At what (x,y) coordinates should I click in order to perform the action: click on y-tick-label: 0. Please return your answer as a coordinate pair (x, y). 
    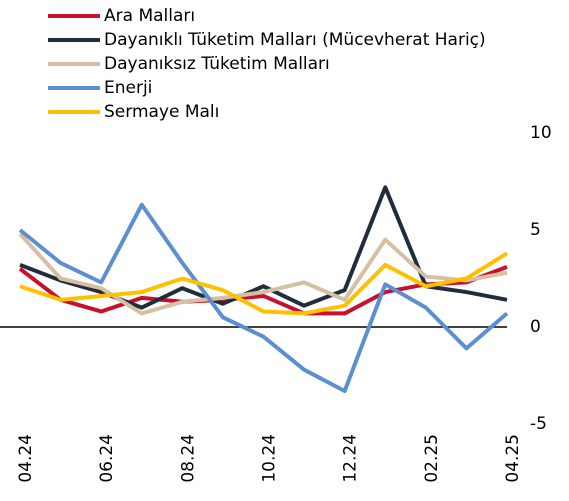
    Looking at the image, I should click on (535, 327).